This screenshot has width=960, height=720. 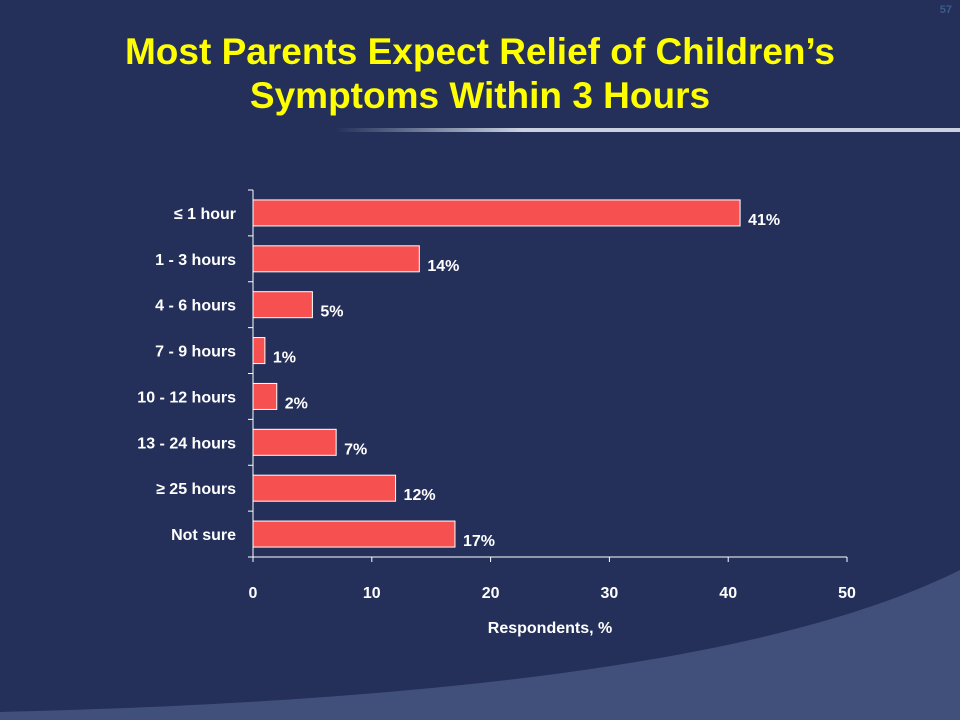 I want to click on x-tick-label: 20, so click(x=491, y=593).